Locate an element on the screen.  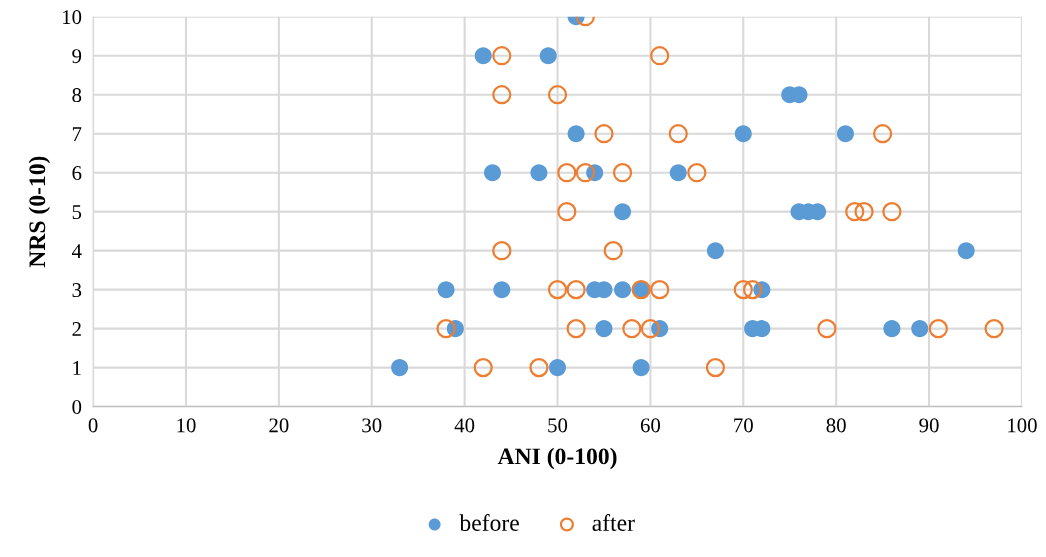
y-tick-label: 6 is located at coordinates (77, 173).